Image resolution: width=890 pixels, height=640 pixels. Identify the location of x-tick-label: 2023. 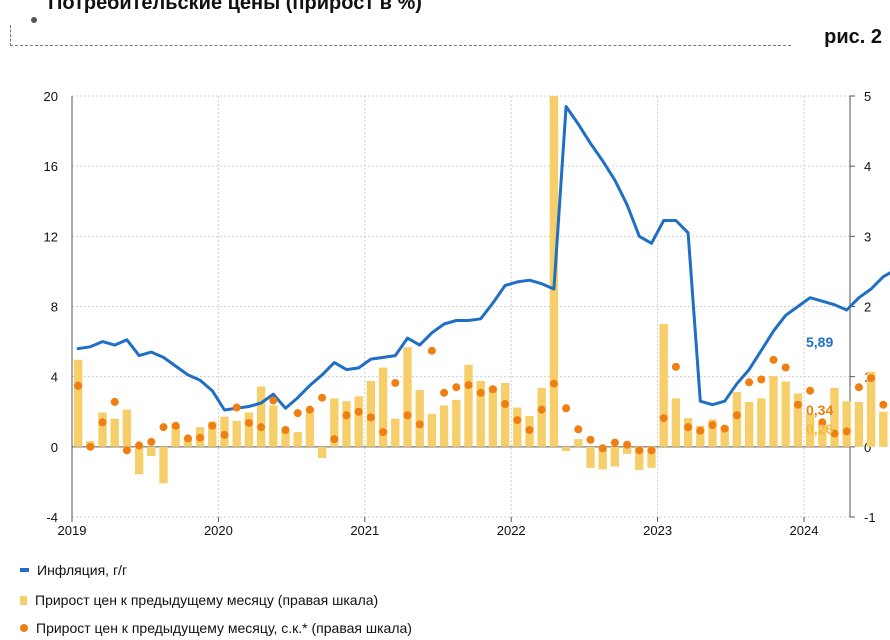
(657, 530).